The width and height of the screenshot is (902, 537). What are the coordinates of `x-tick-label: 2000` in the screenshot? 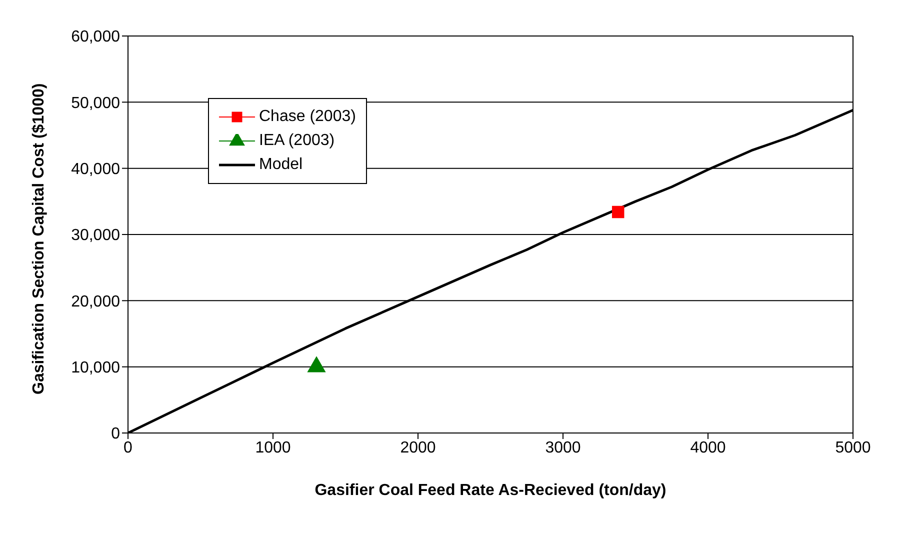 It's located at (418, 447).